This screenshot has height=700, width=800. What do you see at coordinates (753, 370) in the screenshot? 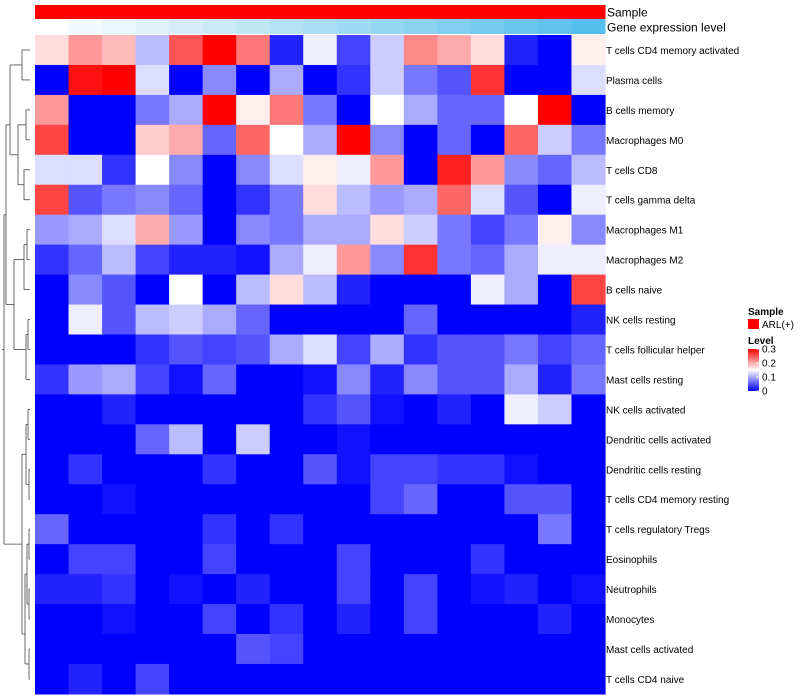
I see `legend-color-bar` at bounding box center [753, 370].